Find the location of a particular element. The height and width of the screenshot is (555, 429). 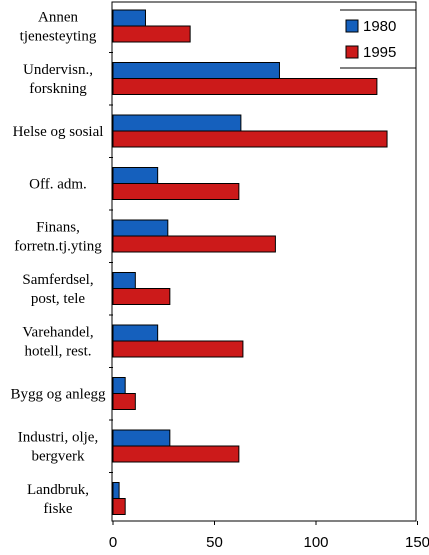

legend-label-1980: 1980 is located at coordinates (379, 26).